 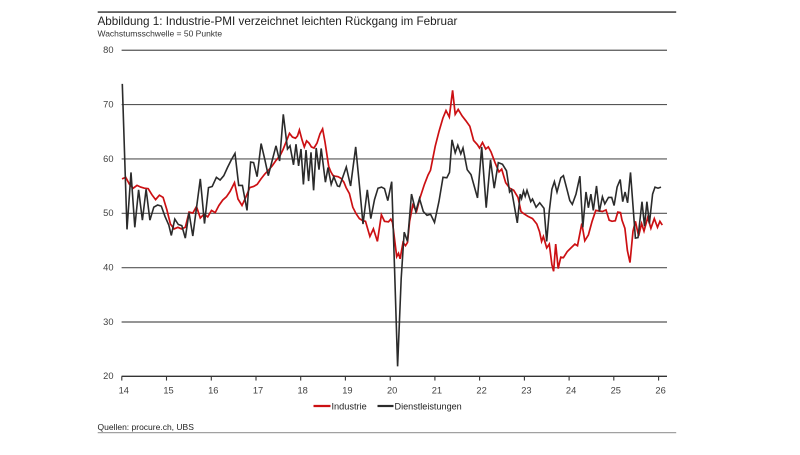 I want to click on svg-text: 60, so click(x=108, y=159).